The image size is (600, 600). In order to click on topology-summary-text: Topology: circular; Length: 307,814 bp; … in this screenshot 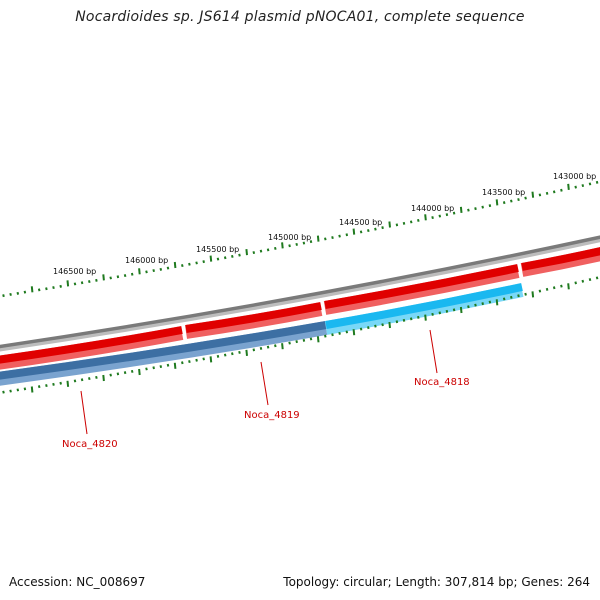, I will do `click(436, 582)`.